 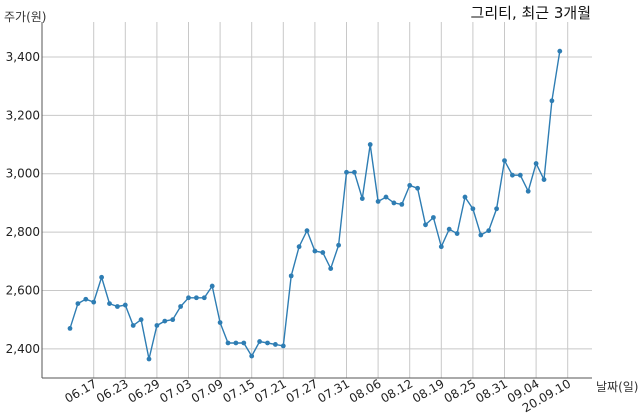 What do you see at coordinates (23, 115) in the screenshot?
I see `y-tick-label: 3,200` at bounding box center [23, 115].